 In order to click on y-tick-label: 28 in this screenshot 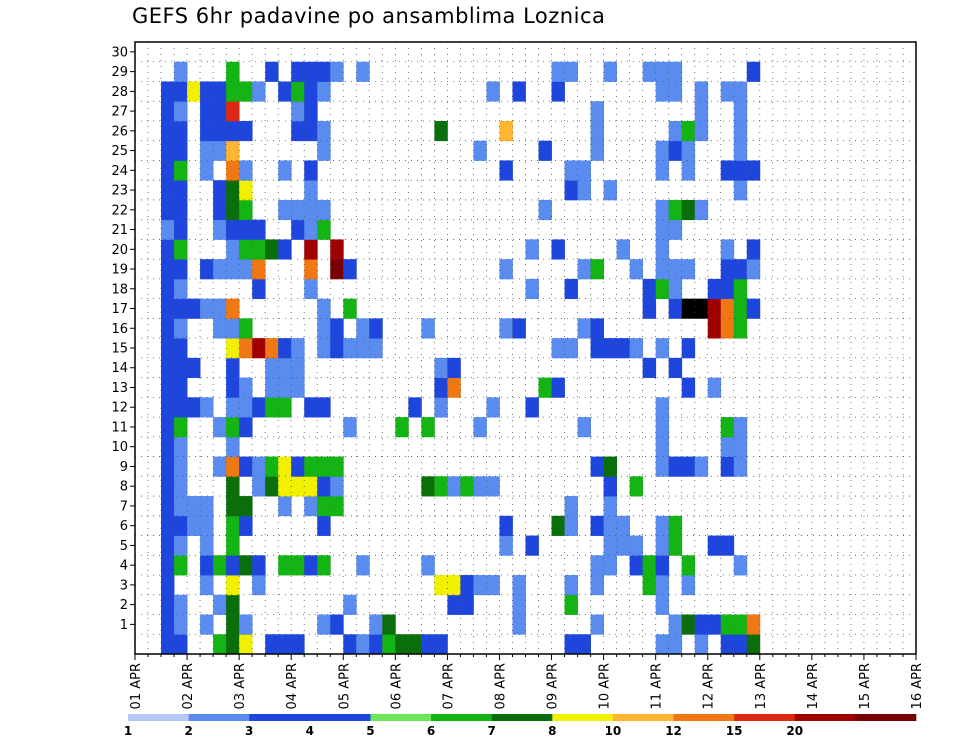, I will do `click(119, 92)`.